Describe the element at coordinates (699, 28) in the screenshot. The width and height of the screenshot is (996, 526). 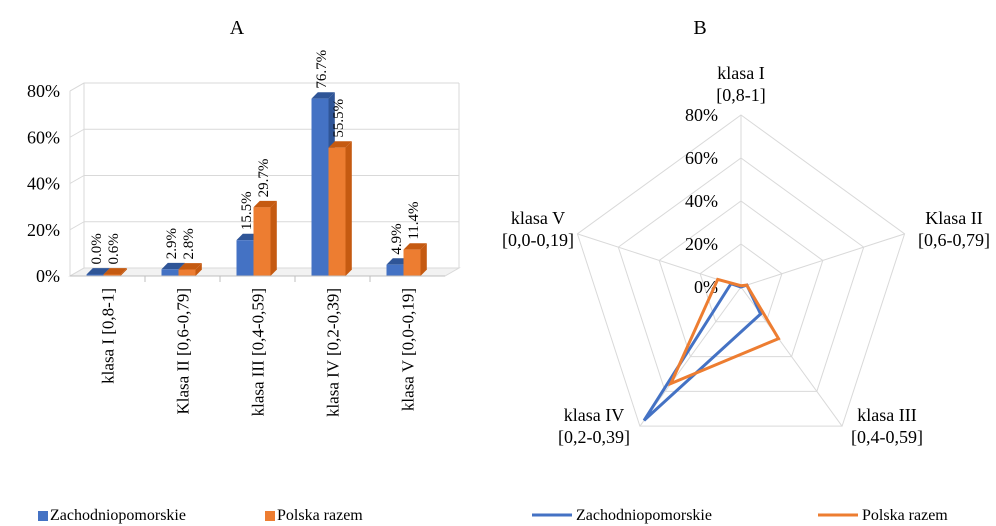
I see `chart-b-title: B` at that location.